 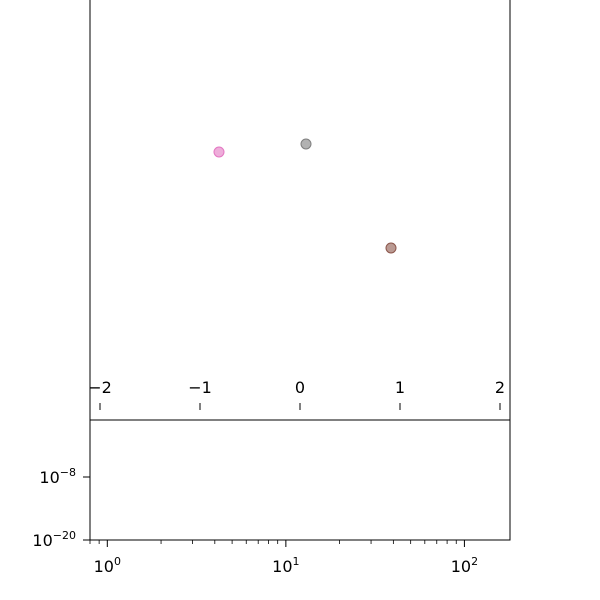 I want to click on top-x-tick-label: 2, so click(x=500, y=387).